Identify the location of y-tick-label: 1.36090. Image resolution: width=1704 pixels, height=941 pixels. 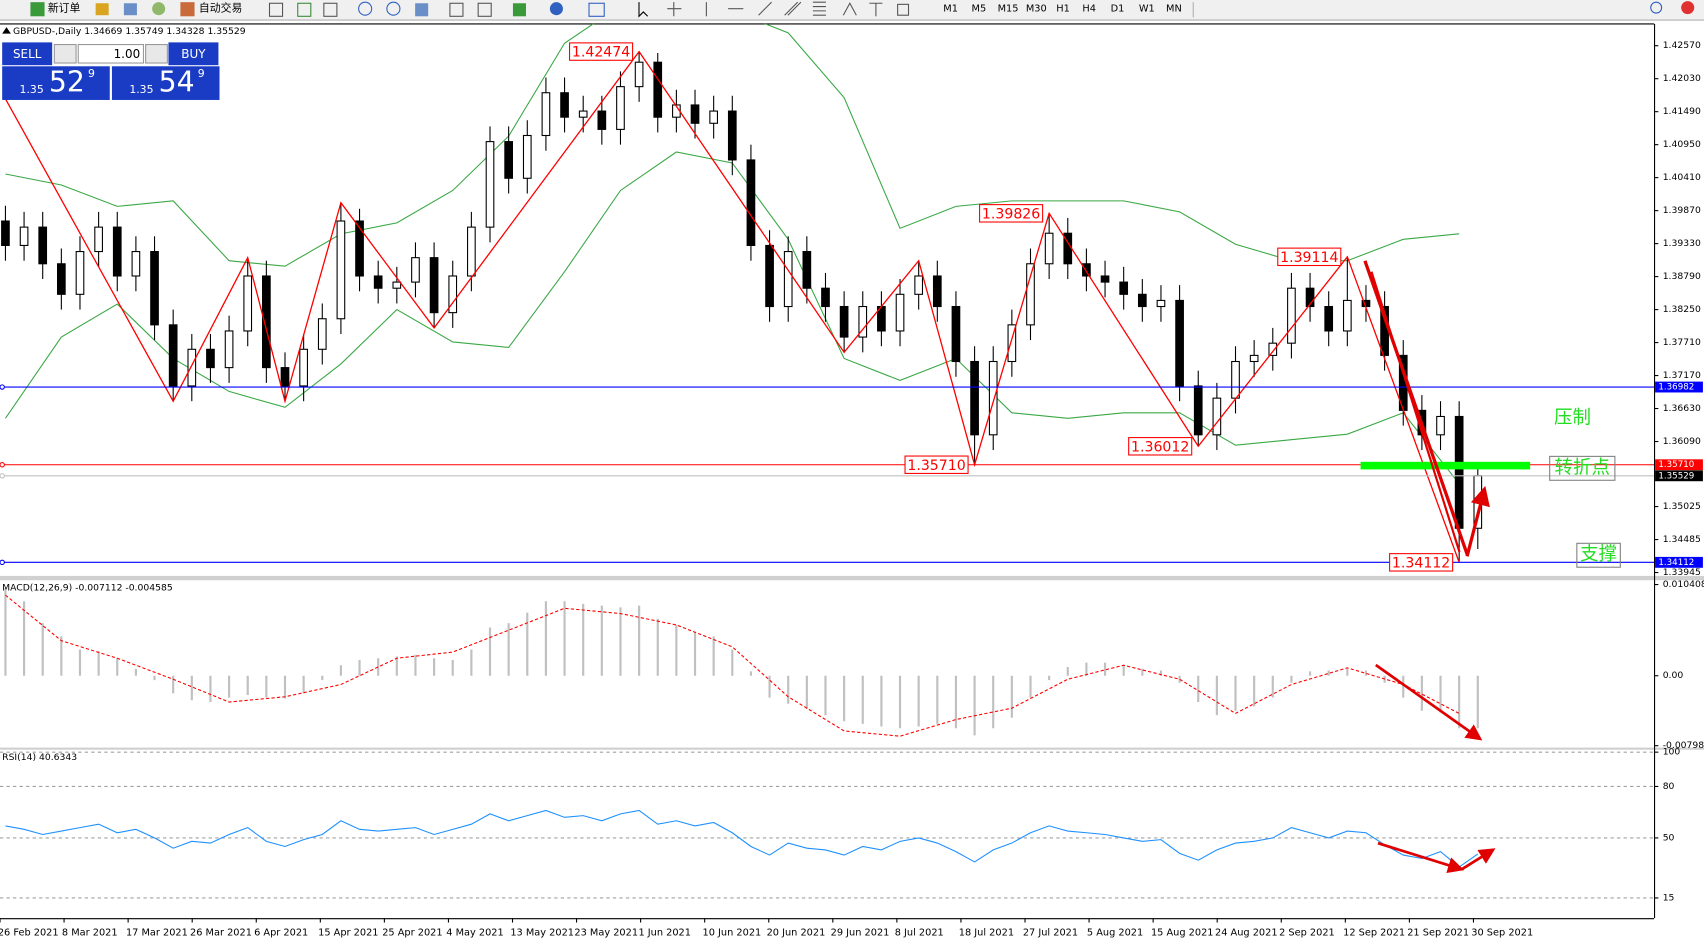
(1682, 441).